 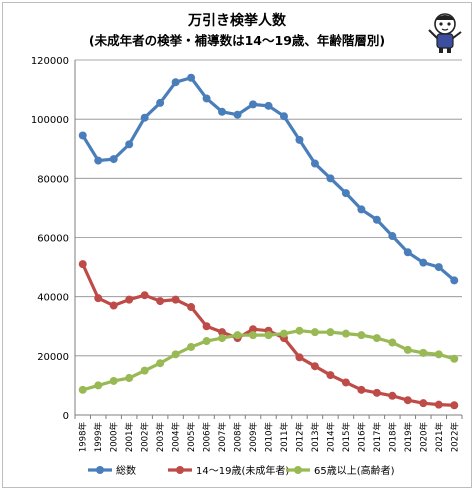 I want to click on legend-label: 14～19歳(未成年者), so click(x=242, y=470).